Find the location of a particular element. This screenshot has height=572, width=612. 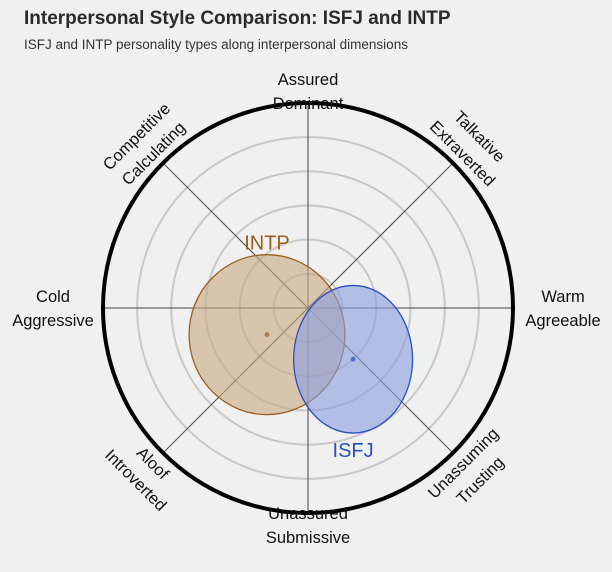

axis-label-line: Dominant is located at coordinates (308, 104).